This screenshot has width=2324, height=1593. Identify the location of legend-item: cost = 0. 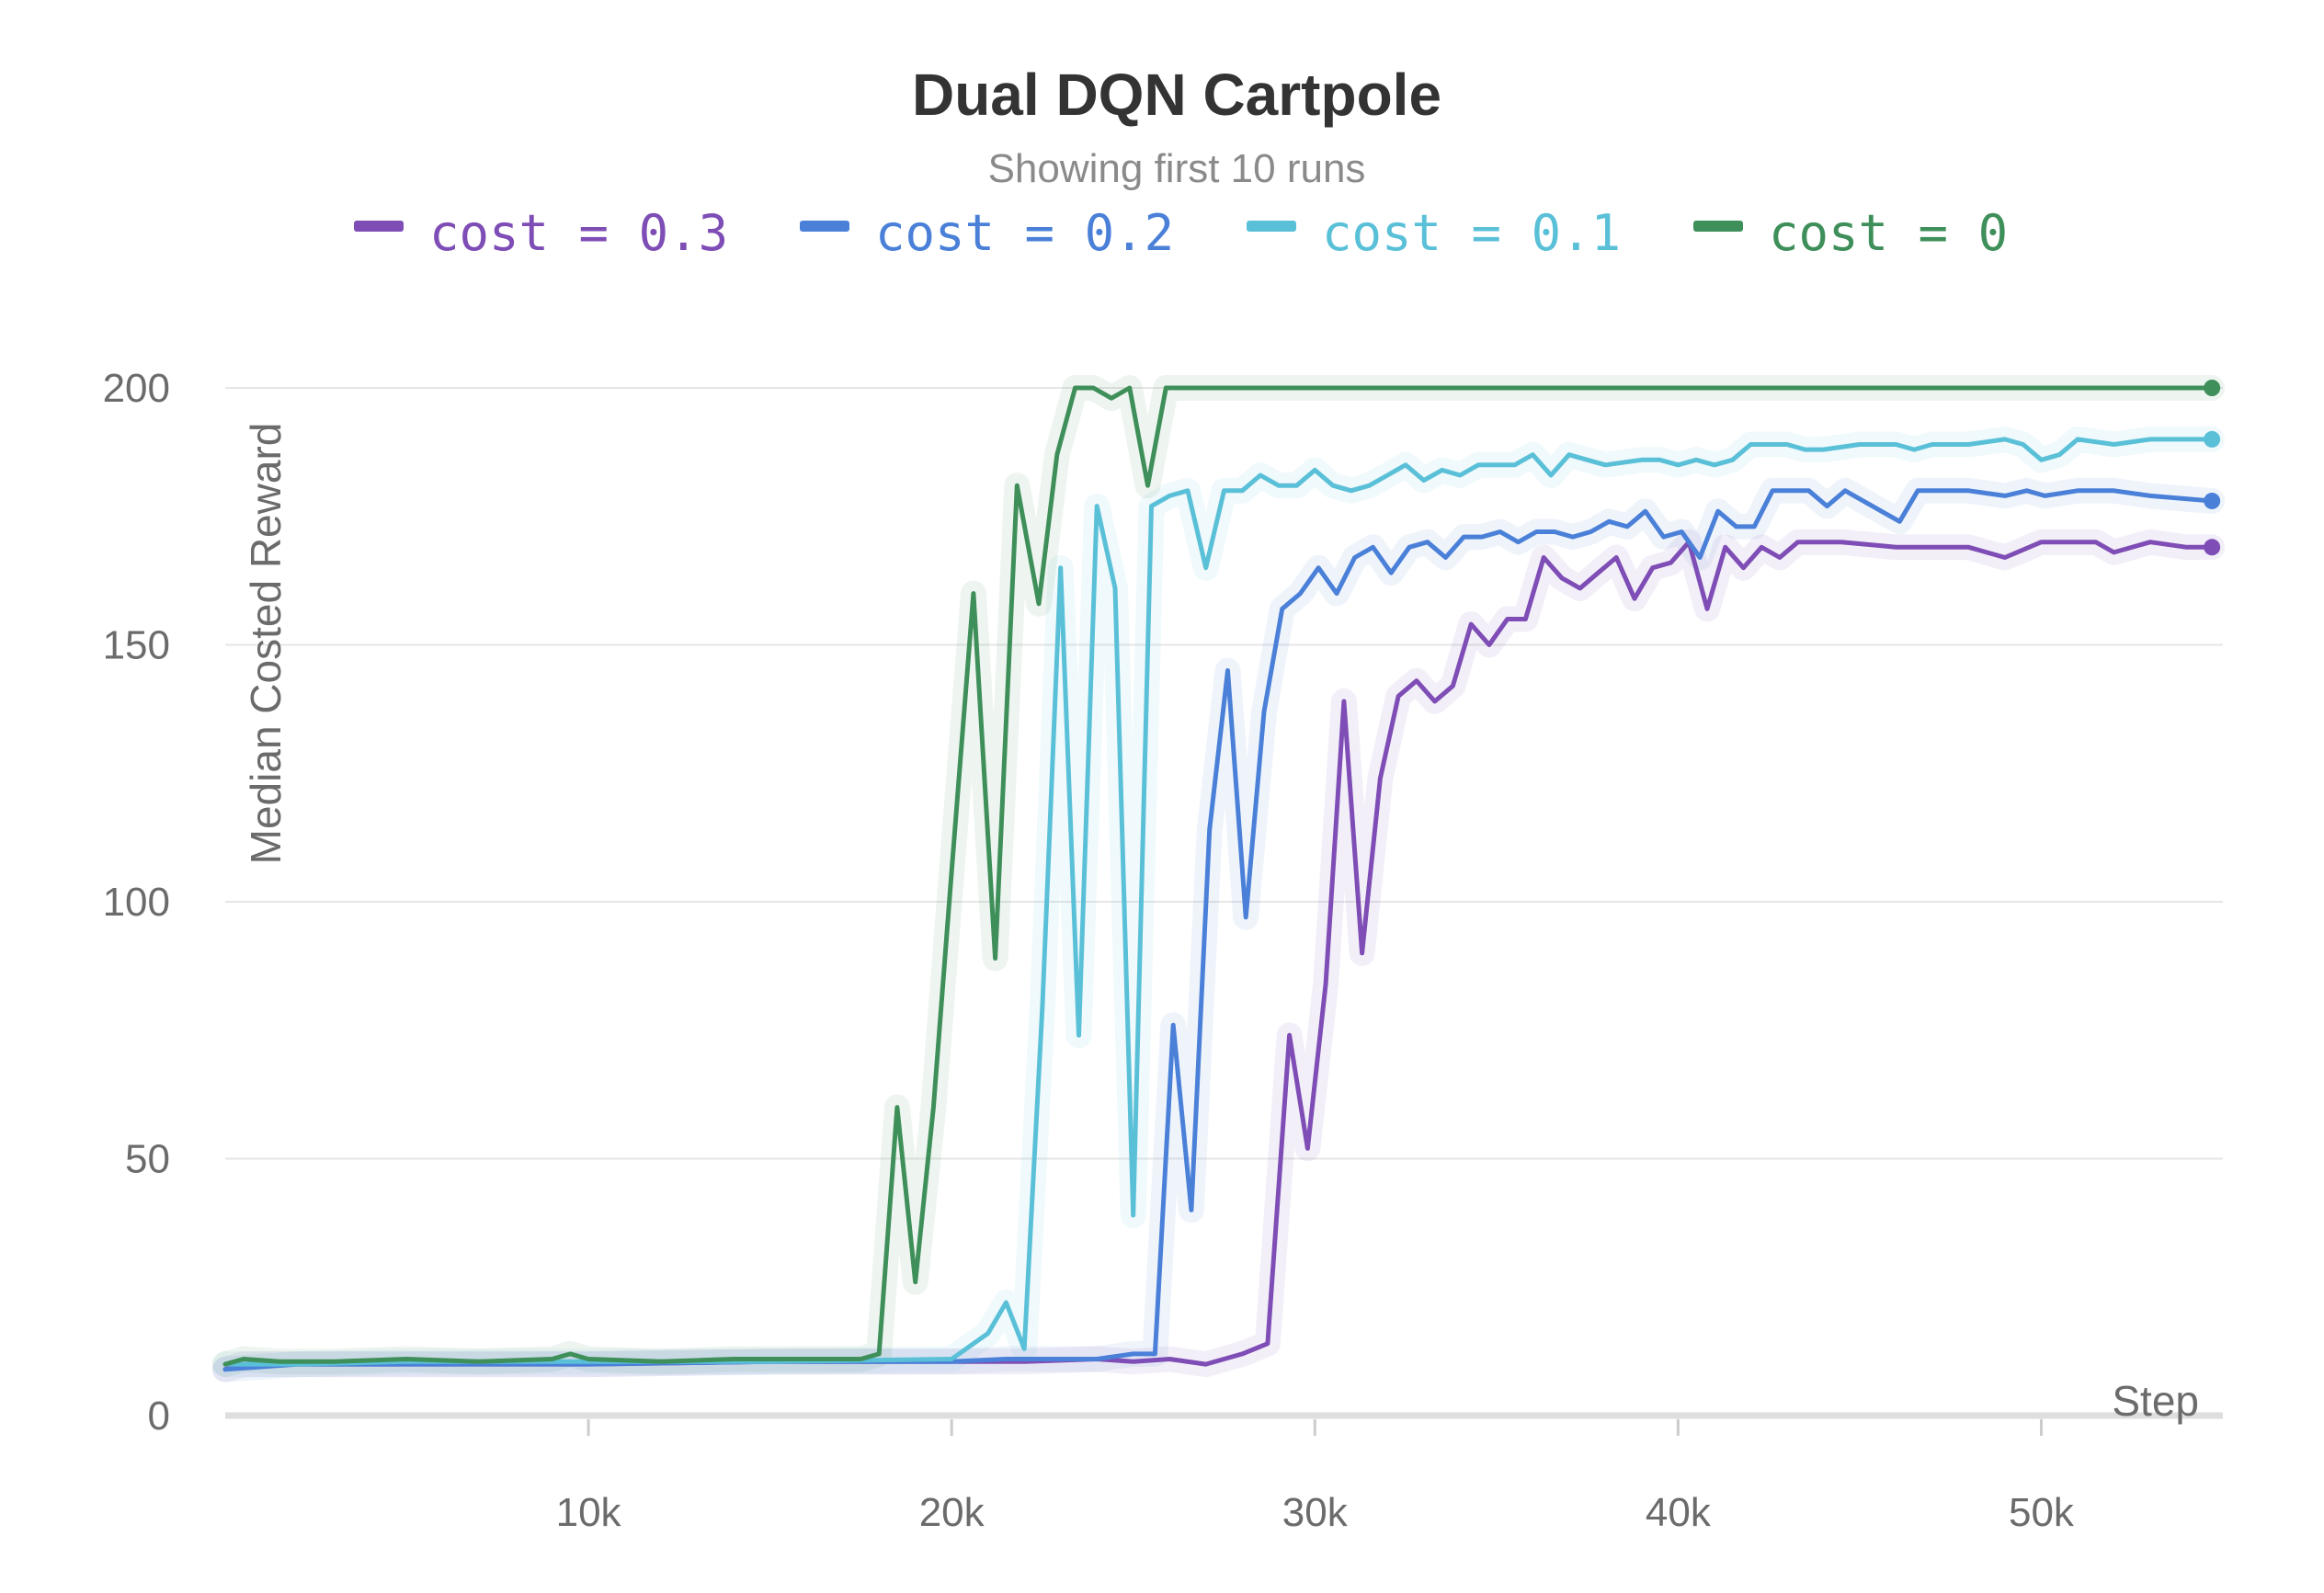
(1851, 233).